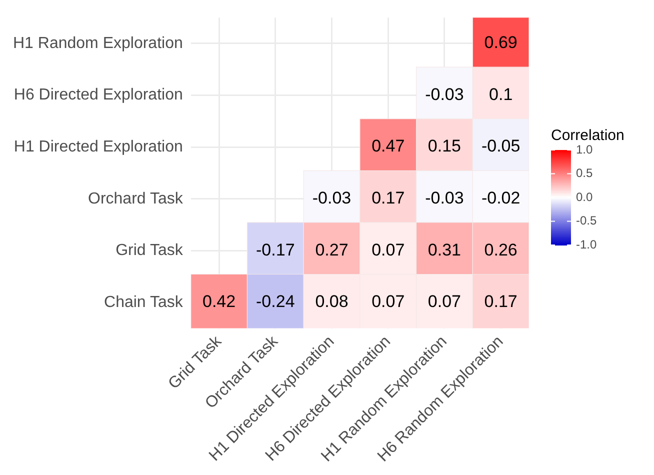 The image size is (654, 475). What do you see at coordinates (98, 147) in the screenshot?
I see `y-tick-label: H1 Directed Exploration` at bounding box center [98, 147].